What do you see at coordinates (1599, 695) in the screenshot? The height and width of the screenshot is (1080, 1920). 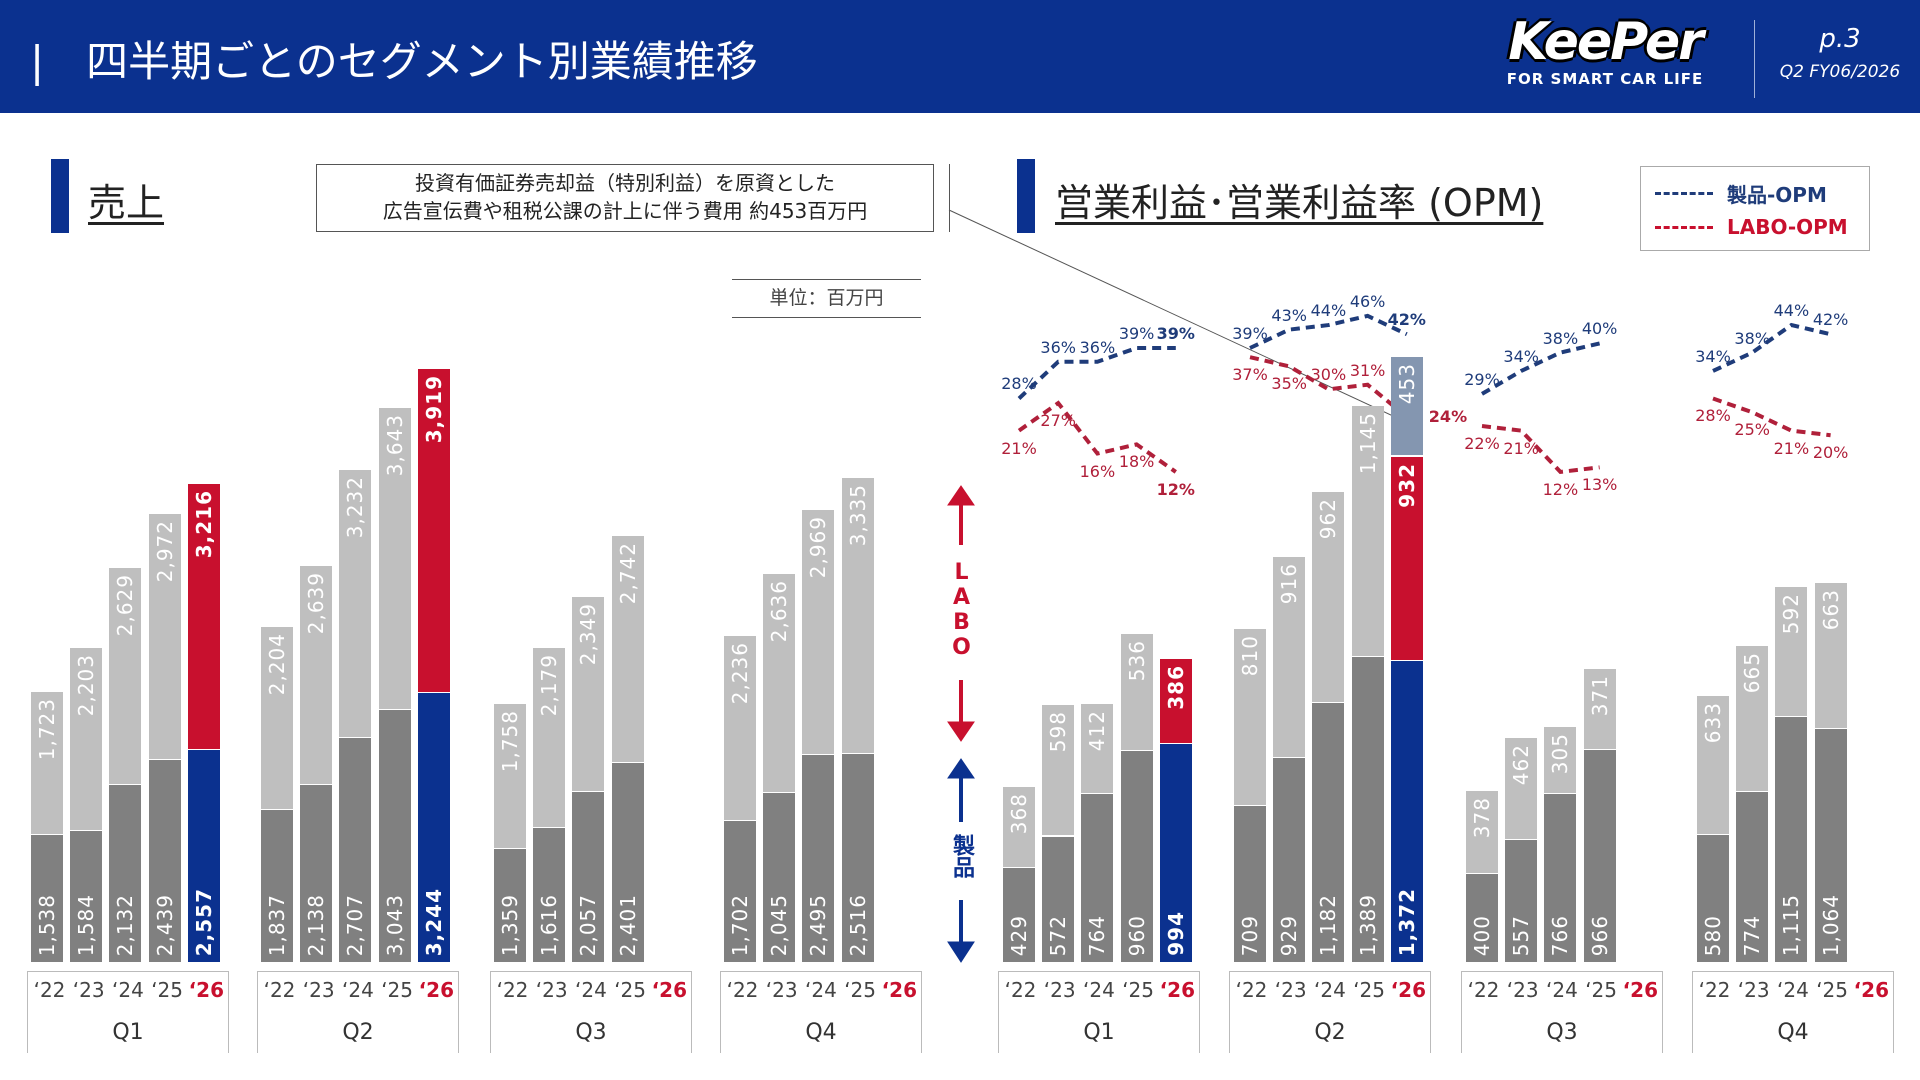 I see `bar-label-labo: 371` at bounding box center [1599, 695].